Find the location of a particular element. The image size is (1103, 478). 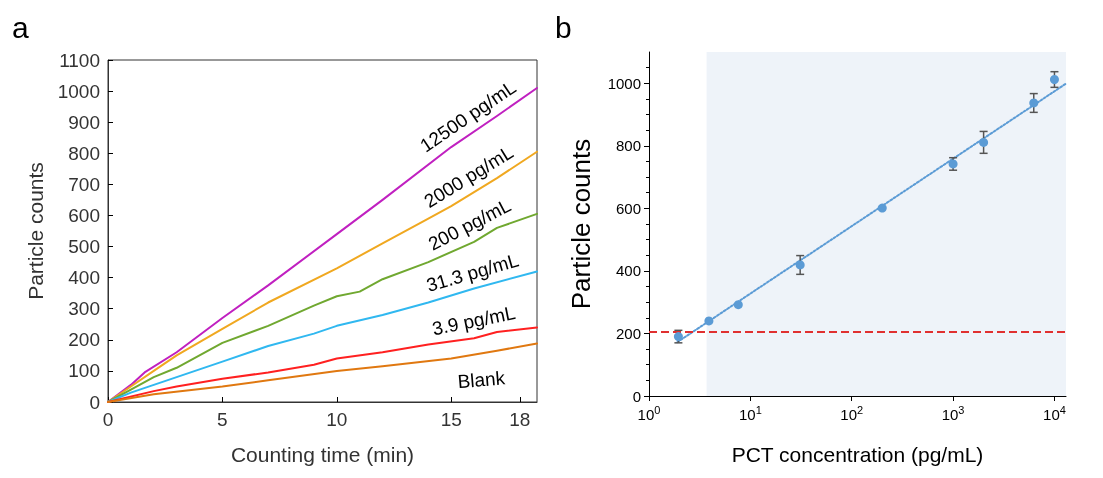

text: b is located at coordinates (563, 27).